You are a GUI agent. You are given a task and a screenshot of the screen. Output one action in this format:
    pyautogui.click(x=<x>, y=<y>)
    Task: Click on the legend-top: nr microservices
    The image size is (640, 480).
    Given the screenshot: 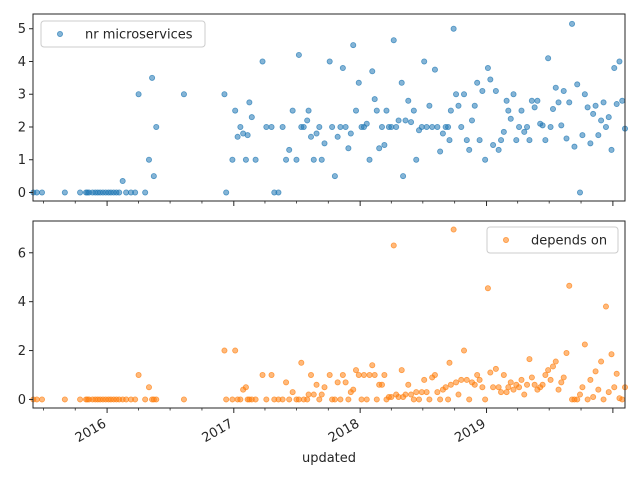 What is the action you would take?
    pyautogui.click(x=123, y=34)
    